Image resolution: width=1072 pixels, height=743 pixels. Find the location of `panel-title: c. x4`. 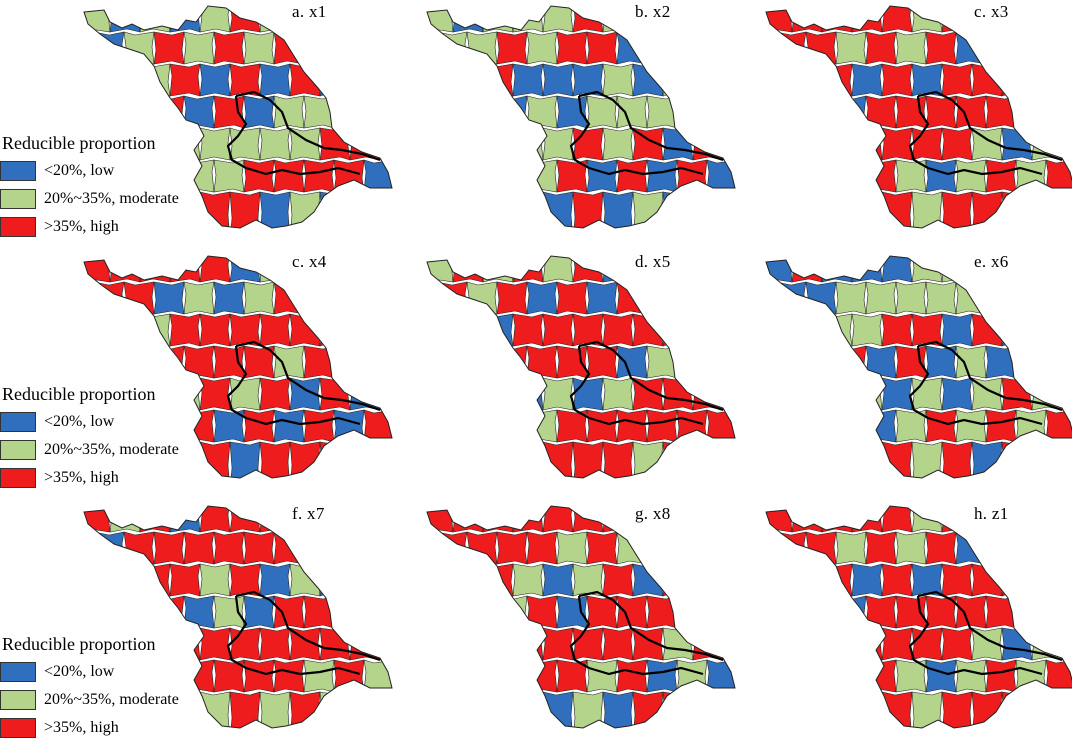

panel-title: c. x4 is located at coordinates (309, 261).